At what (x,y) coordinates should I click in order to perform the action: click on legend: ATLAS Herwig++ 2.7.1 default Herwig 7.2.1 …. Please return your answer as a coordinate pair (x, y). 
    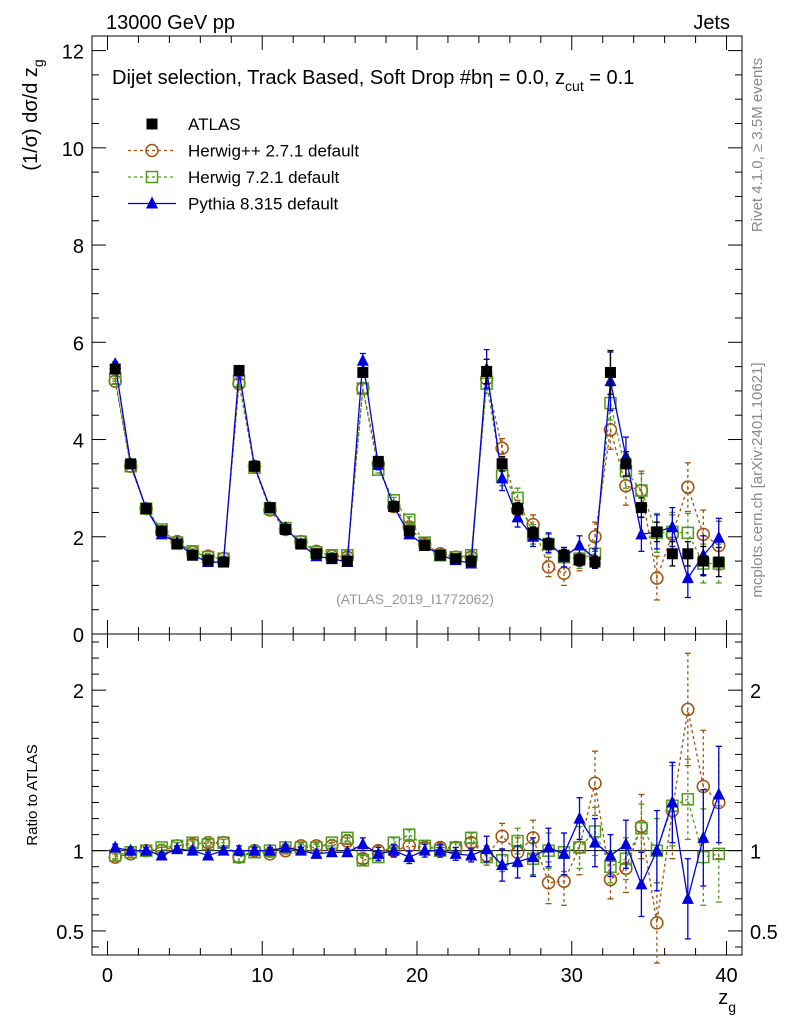
    Looking at the image, I should click on (243, 164).